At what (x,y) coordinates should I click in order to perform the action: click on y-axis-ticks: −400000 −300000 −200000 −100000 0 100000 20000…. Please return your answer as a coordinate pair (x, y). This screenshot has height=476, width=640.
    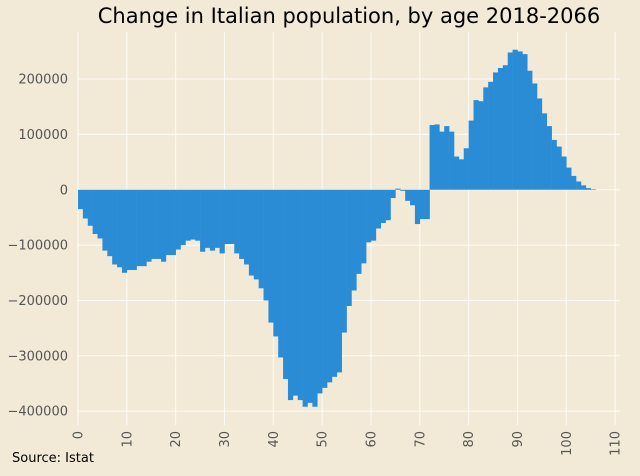
    Looking at the image, I should click on (37, 246).